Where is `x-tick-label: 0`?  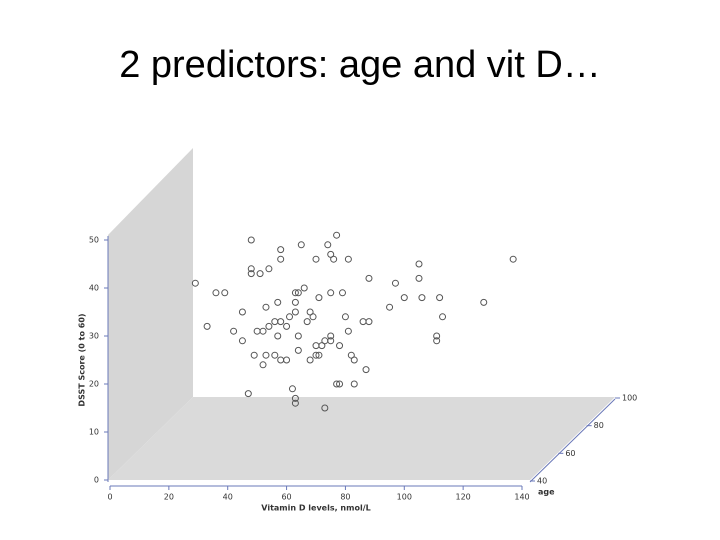 x-tick-label: 0 is located at coordinates (109, 497).